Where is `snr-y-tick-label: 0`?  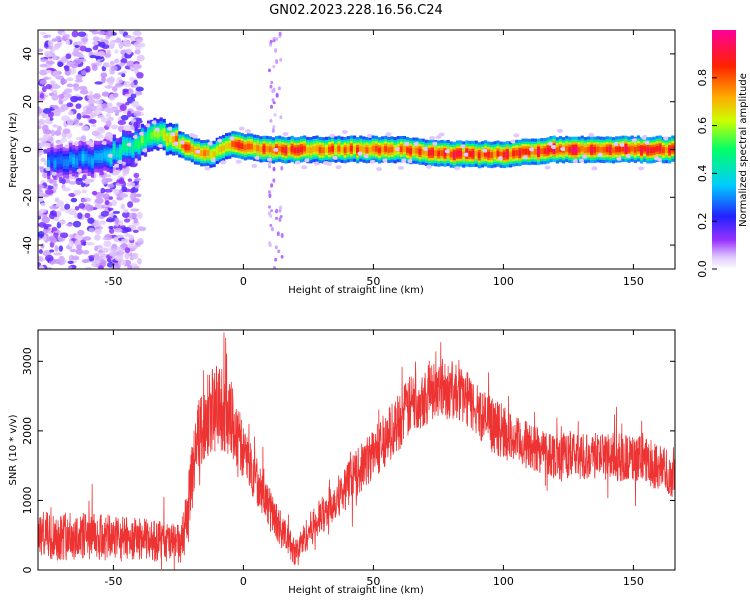
snr-y-tick-label: 0 is located at coordinates (27, 570).